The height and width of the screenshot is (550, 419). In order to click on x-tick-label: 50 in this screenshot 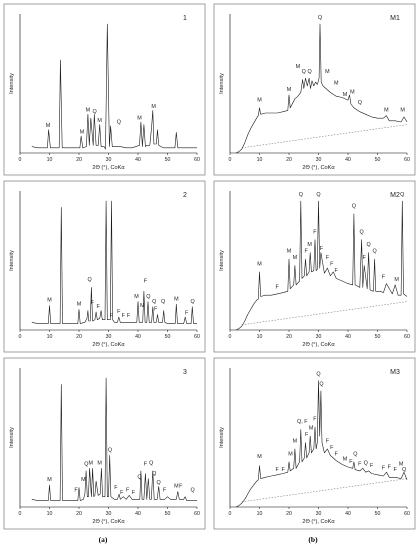, I will do `click(168, 514)`.